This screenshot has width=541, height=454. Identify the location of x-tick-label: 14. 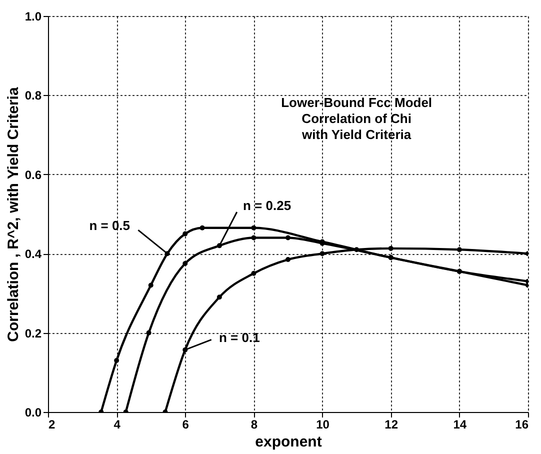
(460, 425).